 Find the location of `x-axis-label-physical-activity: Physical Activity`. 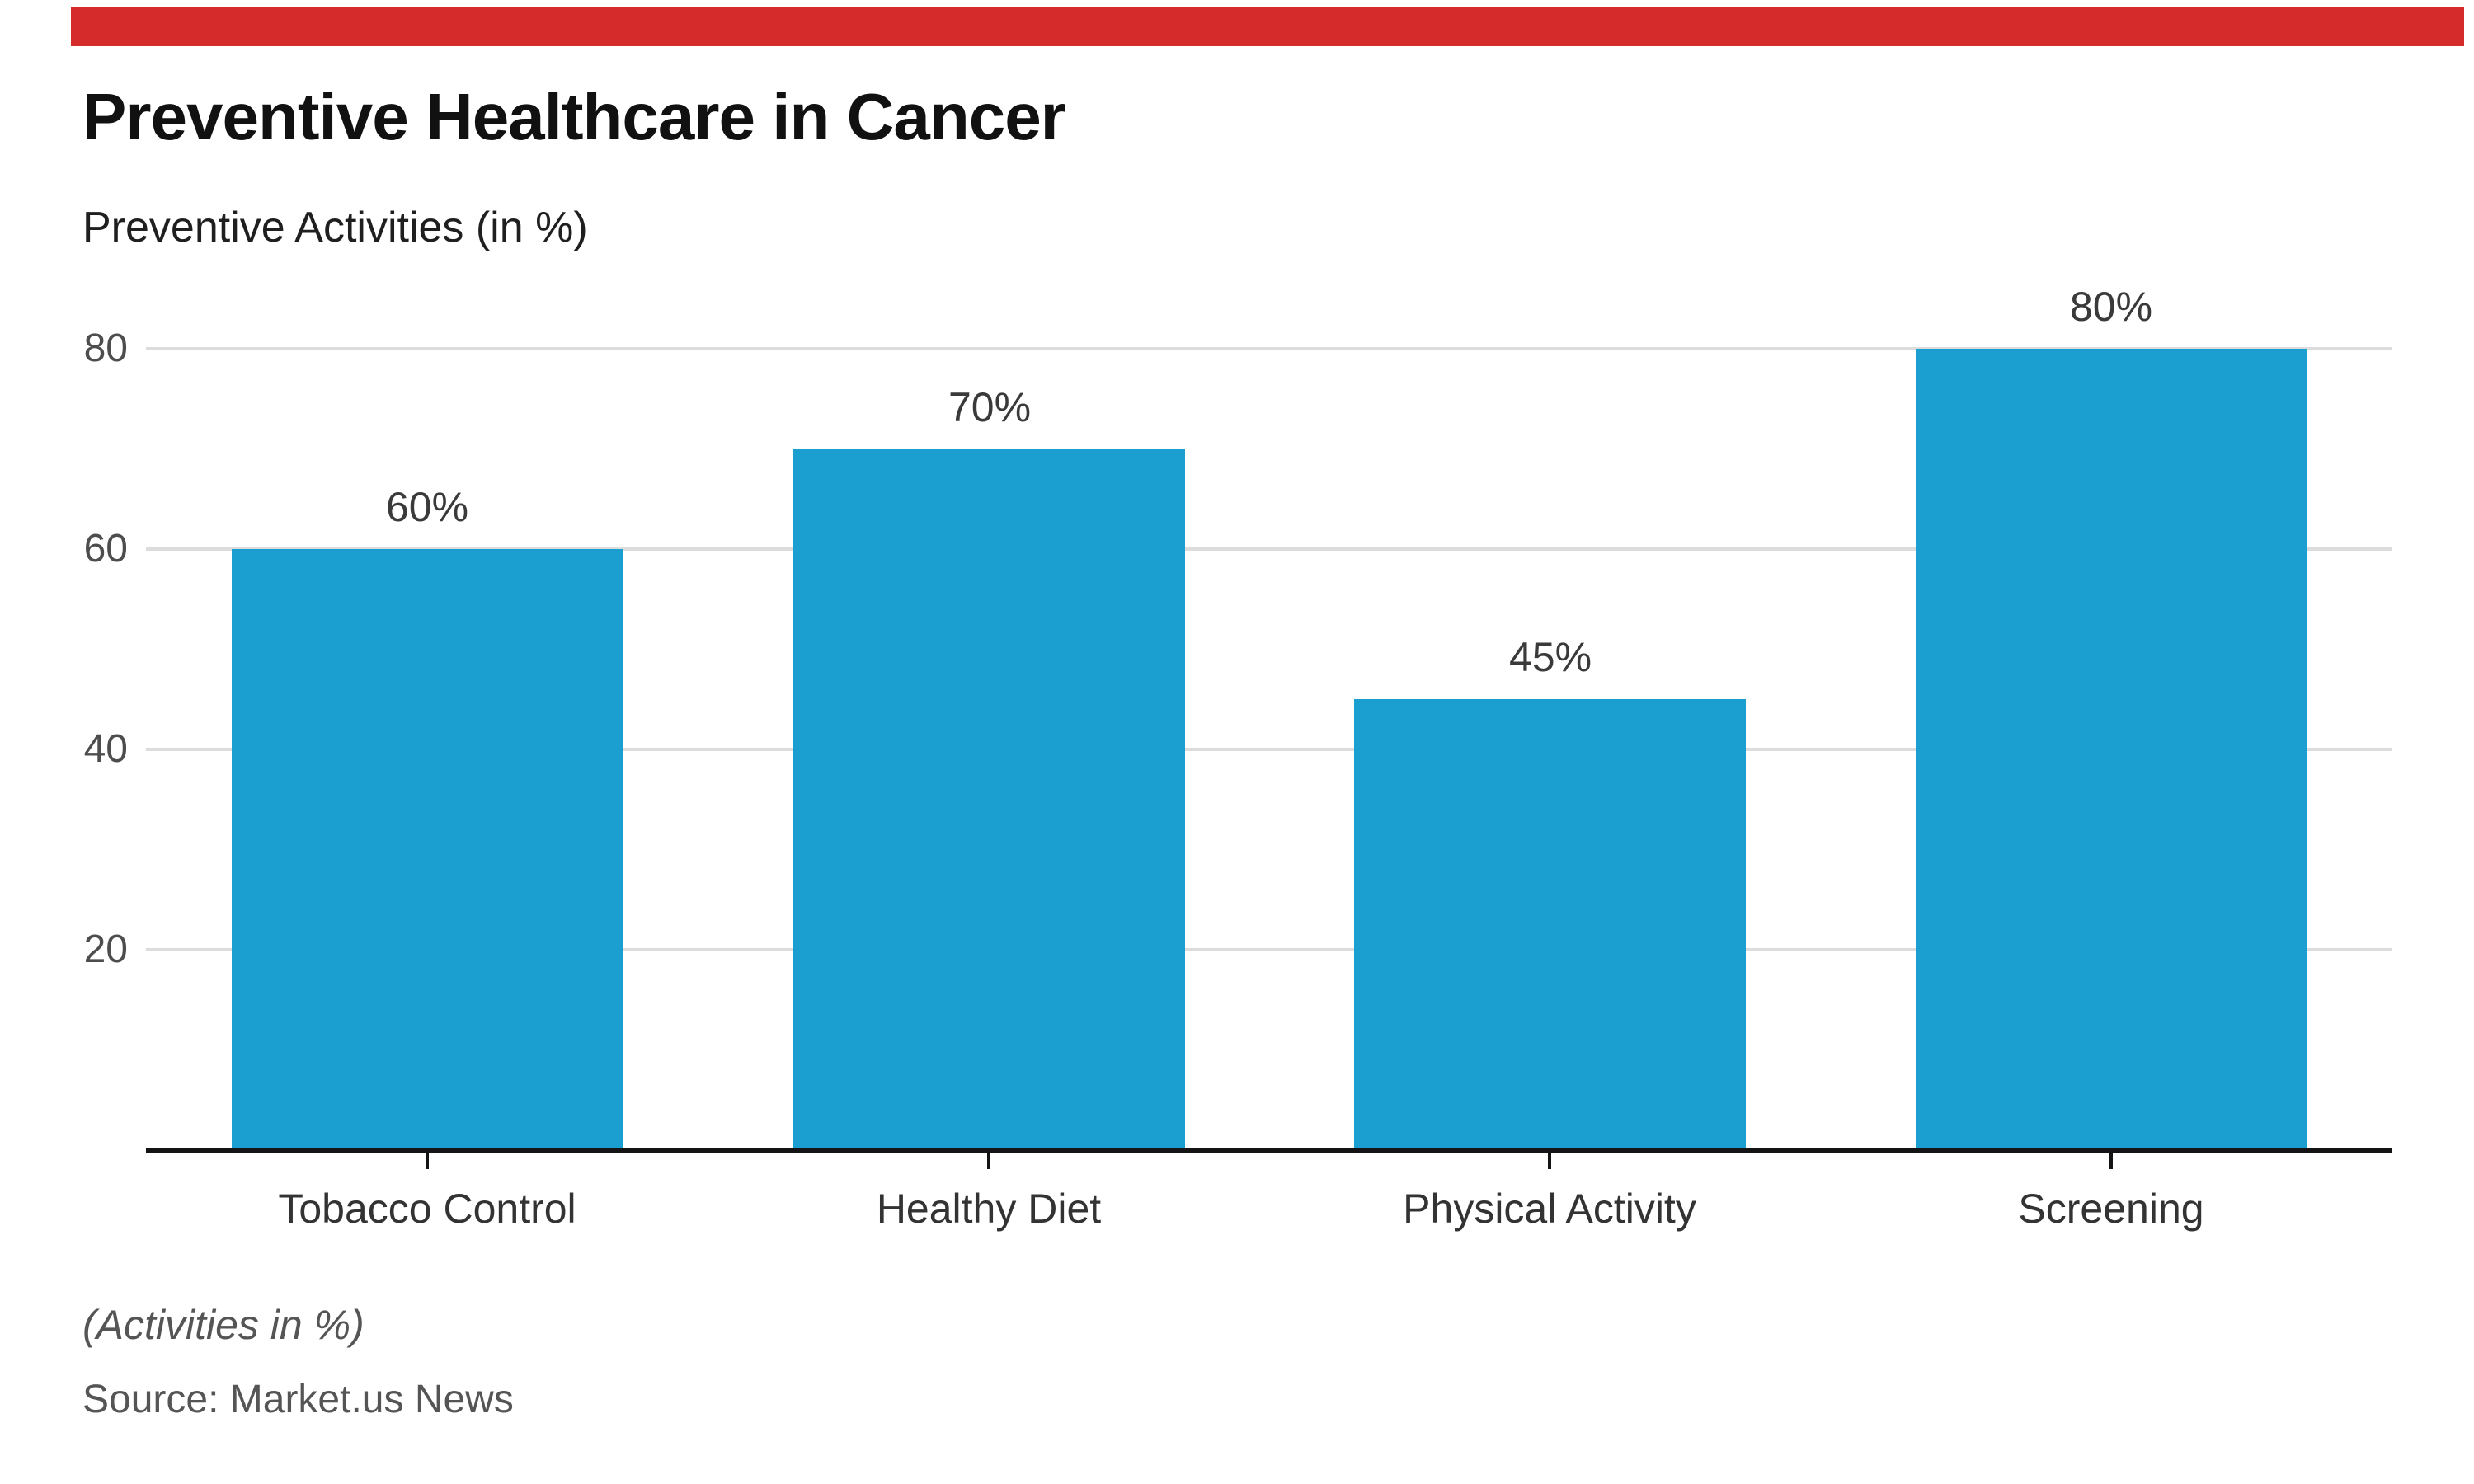

x-axis-label-physical-activity: Physical Activity is located at coordinates (1549, 1209).